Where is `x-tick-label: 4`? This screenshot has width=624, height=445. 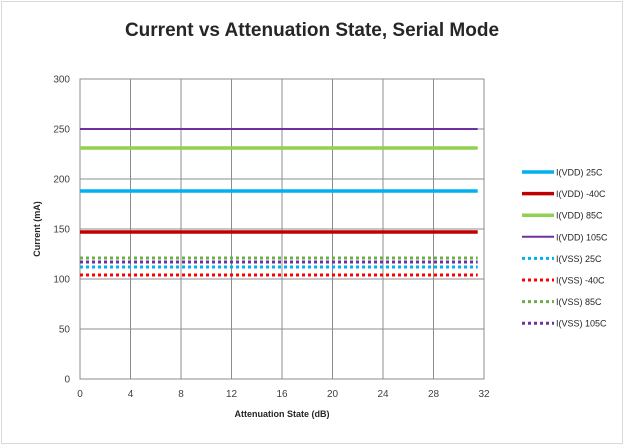
x-tick-label: 4 is located at coordinates (131, 394).